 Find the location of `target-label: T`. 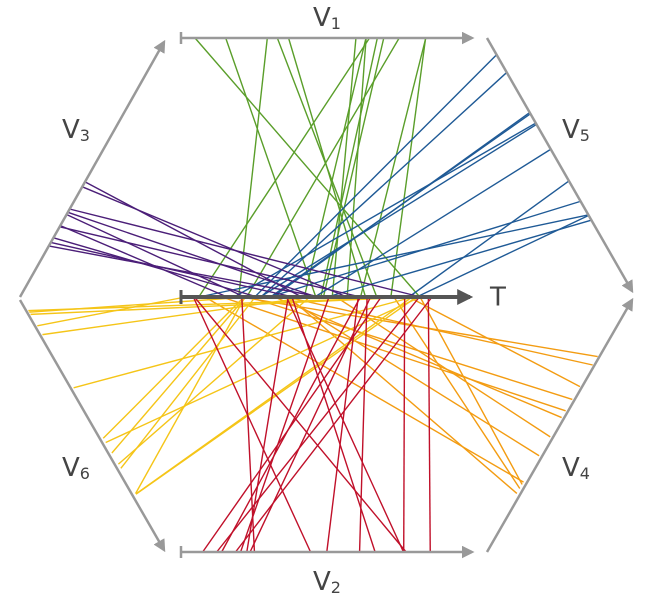

target-label: T is located at coordinates (497, 298).